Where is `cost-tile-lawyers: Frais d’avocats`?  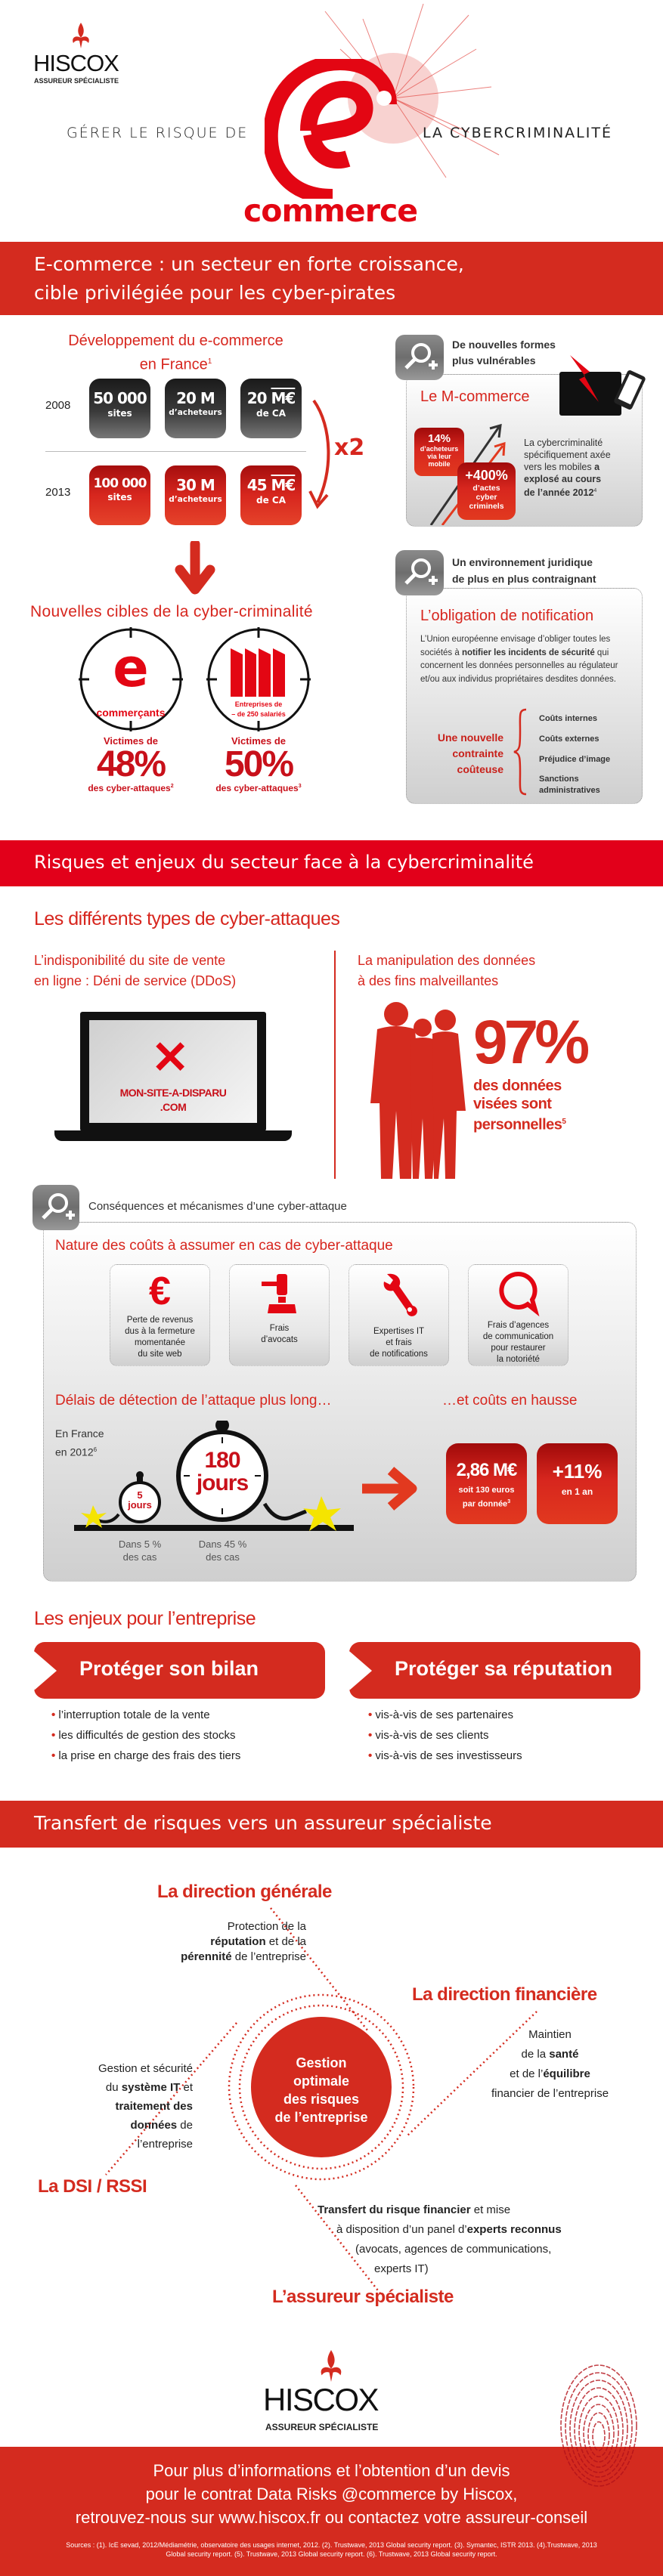
cost-tile-lawyers: Frais d’avocats is located at coordinates (279, 1315).